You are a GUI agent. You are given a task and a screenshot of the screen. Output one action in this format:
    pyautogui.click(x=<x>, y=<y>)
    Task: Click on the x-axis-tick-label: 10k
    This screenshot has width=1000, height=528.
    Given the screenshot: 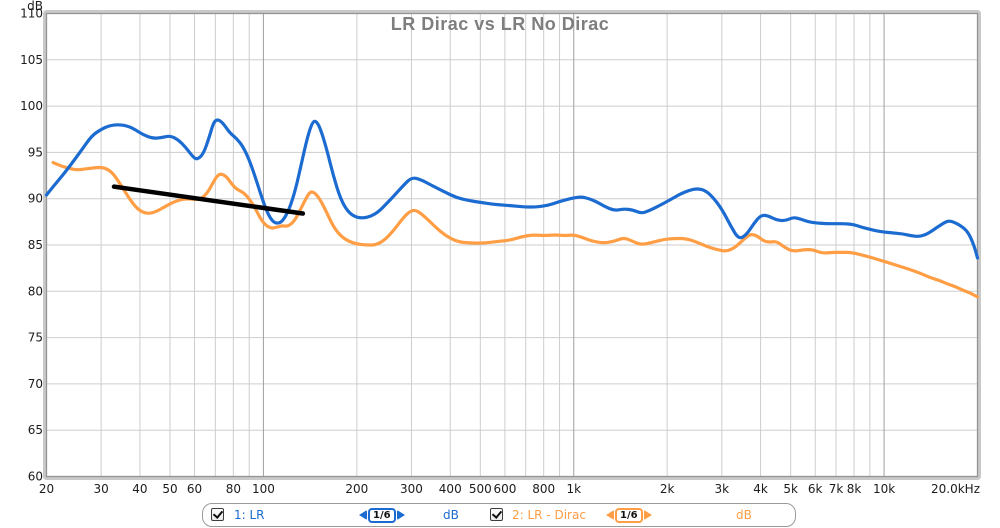 What is the action you would take?
    pyautogui.click(x=884, y=489)
    